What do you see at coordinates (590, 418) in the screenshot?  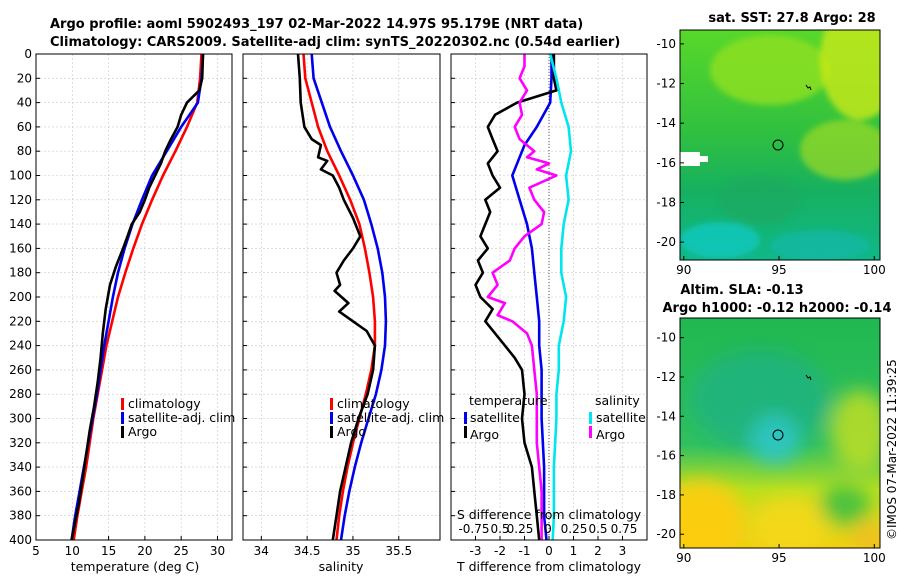 I see `legend-swatch-s-satellite` at bounding box center [590, 418].